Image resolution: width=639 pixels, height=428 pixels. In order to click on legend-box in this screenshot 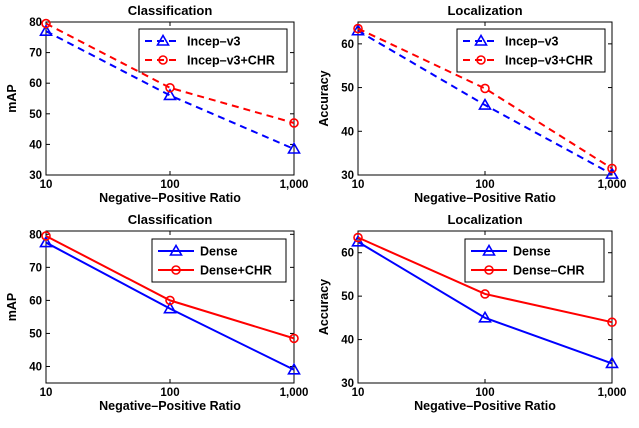, I will do `click(219, 260)`.